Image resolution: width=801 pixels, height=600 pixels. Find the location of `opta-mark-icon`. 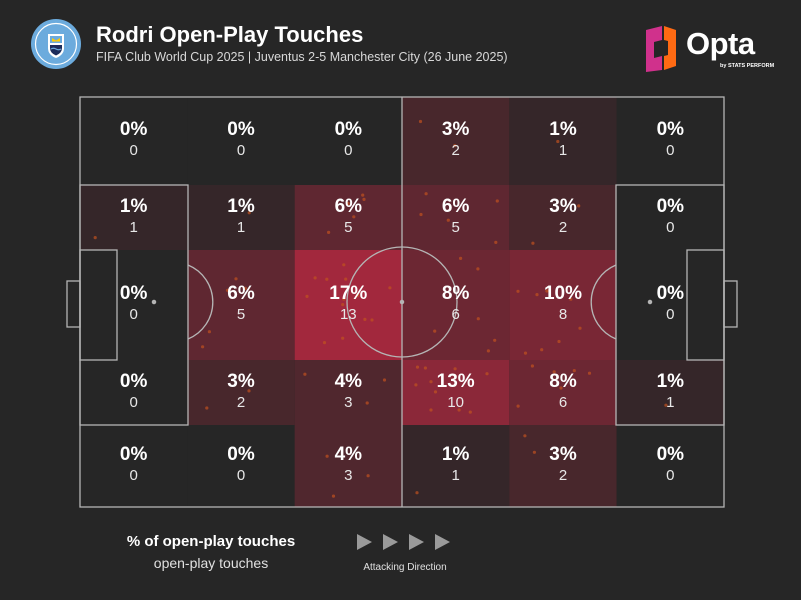

opta-mark-icon is located at coordinates (661, 49).